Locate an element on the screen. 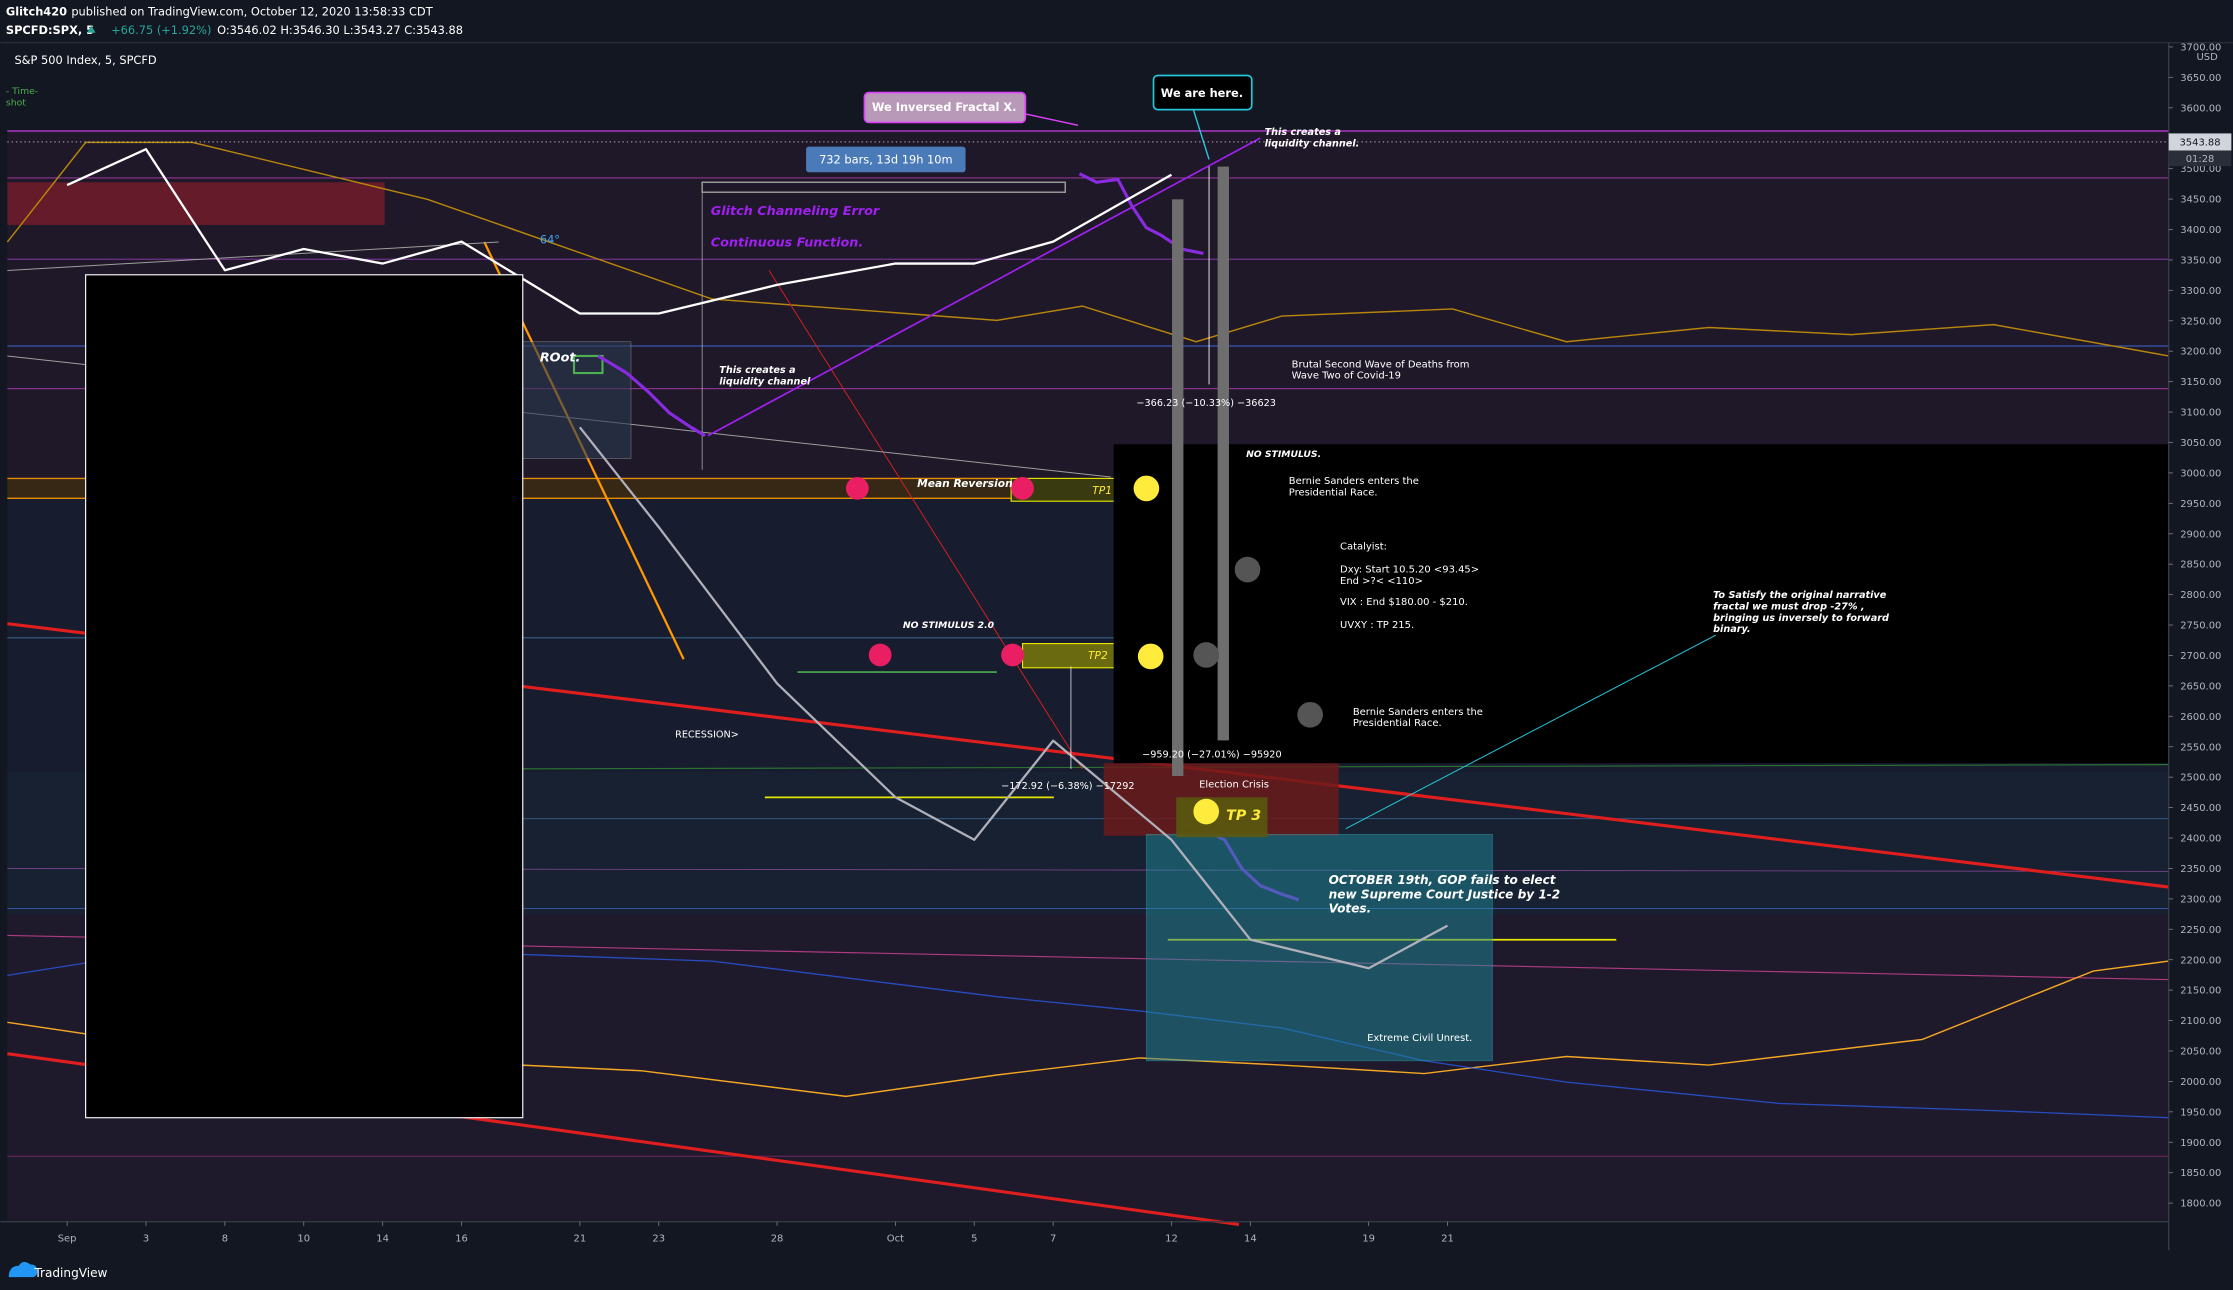 The image size is (2233, 1290). y-tick-label: 2950.00 is located at coordinates (2200, 504).